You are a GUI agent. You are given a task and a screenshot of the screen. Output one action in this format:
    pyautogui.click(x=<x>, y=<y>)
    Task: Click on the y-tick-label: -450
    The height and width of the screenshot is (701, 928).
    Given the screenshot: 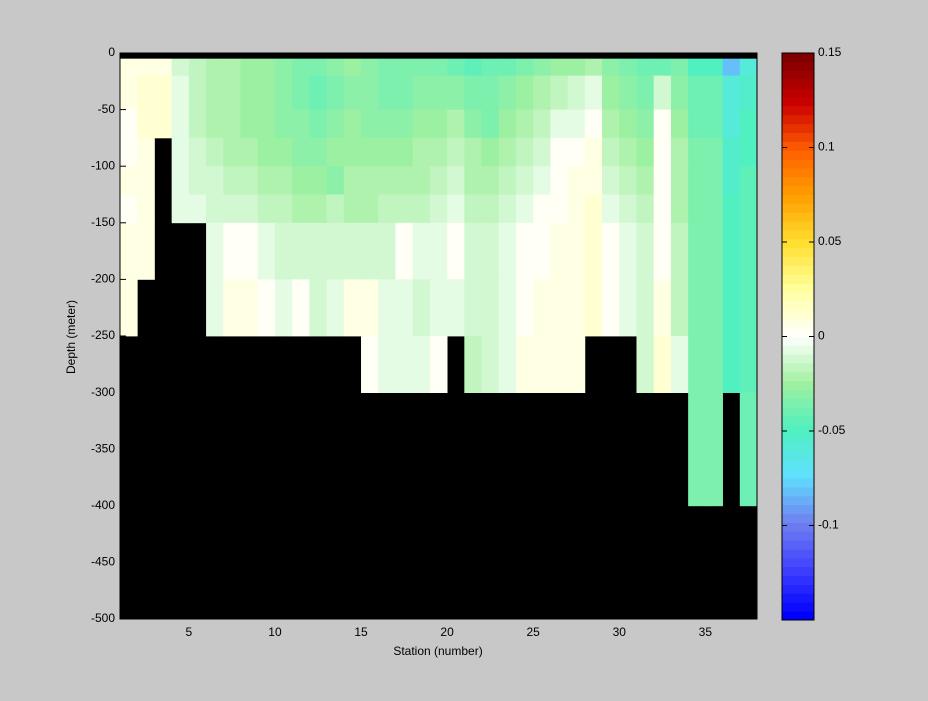 What is the action you would take?
    pyautogui.click(x=103, y=562)
    